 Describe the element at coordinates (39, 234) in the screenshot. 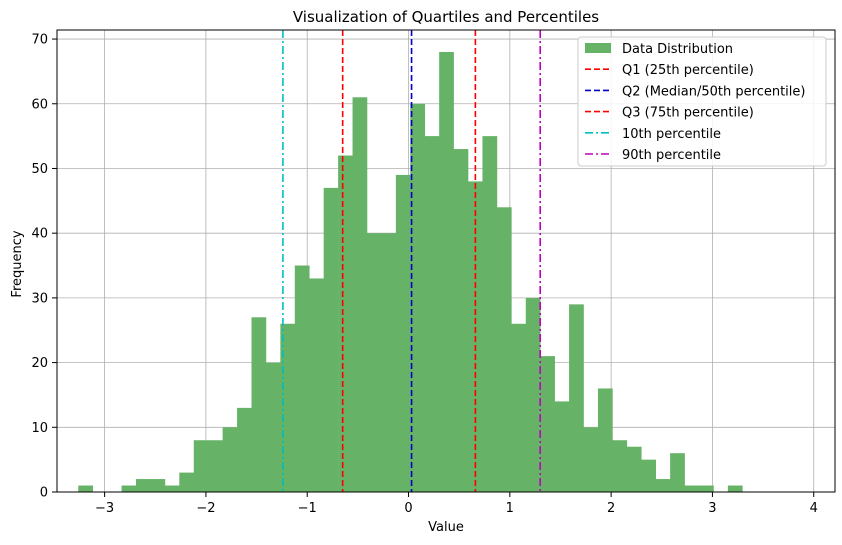

I see `y-tick-label: 40` at that location.